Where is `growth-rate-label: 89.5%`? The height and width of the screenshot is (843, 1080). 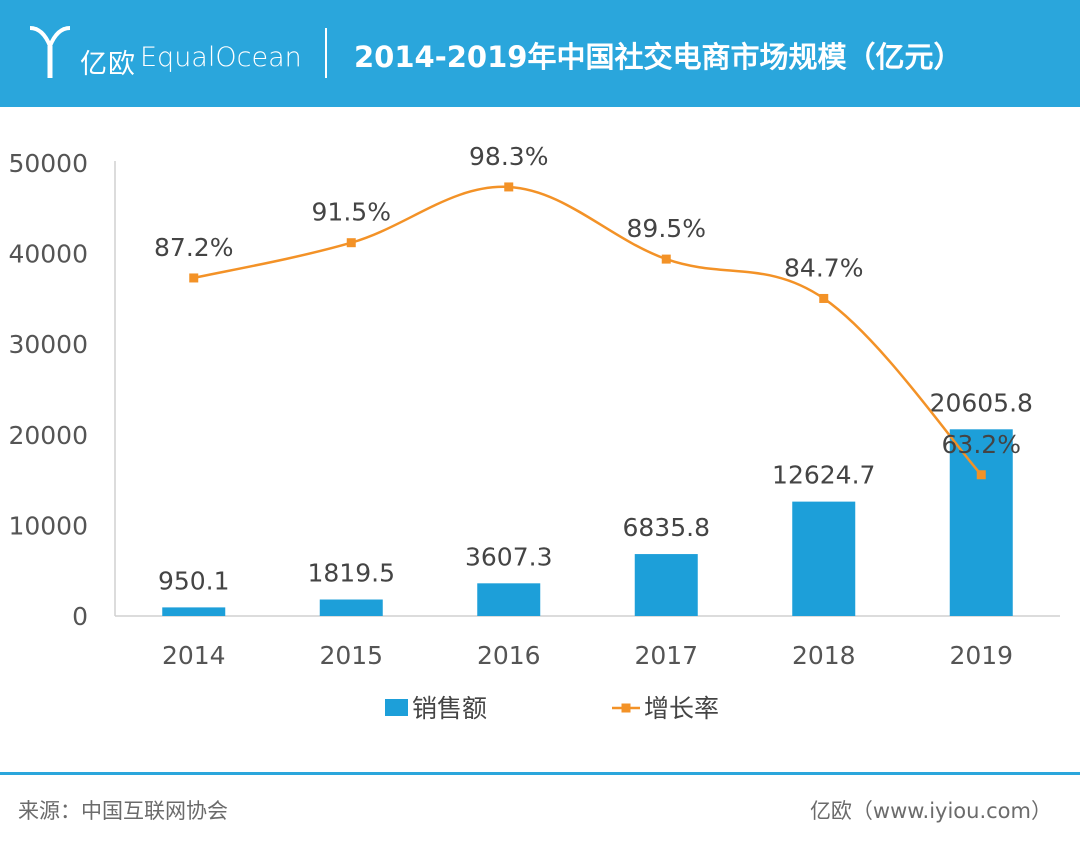 growth-rate-label: 89.5% is located at coordinates (666, 228).